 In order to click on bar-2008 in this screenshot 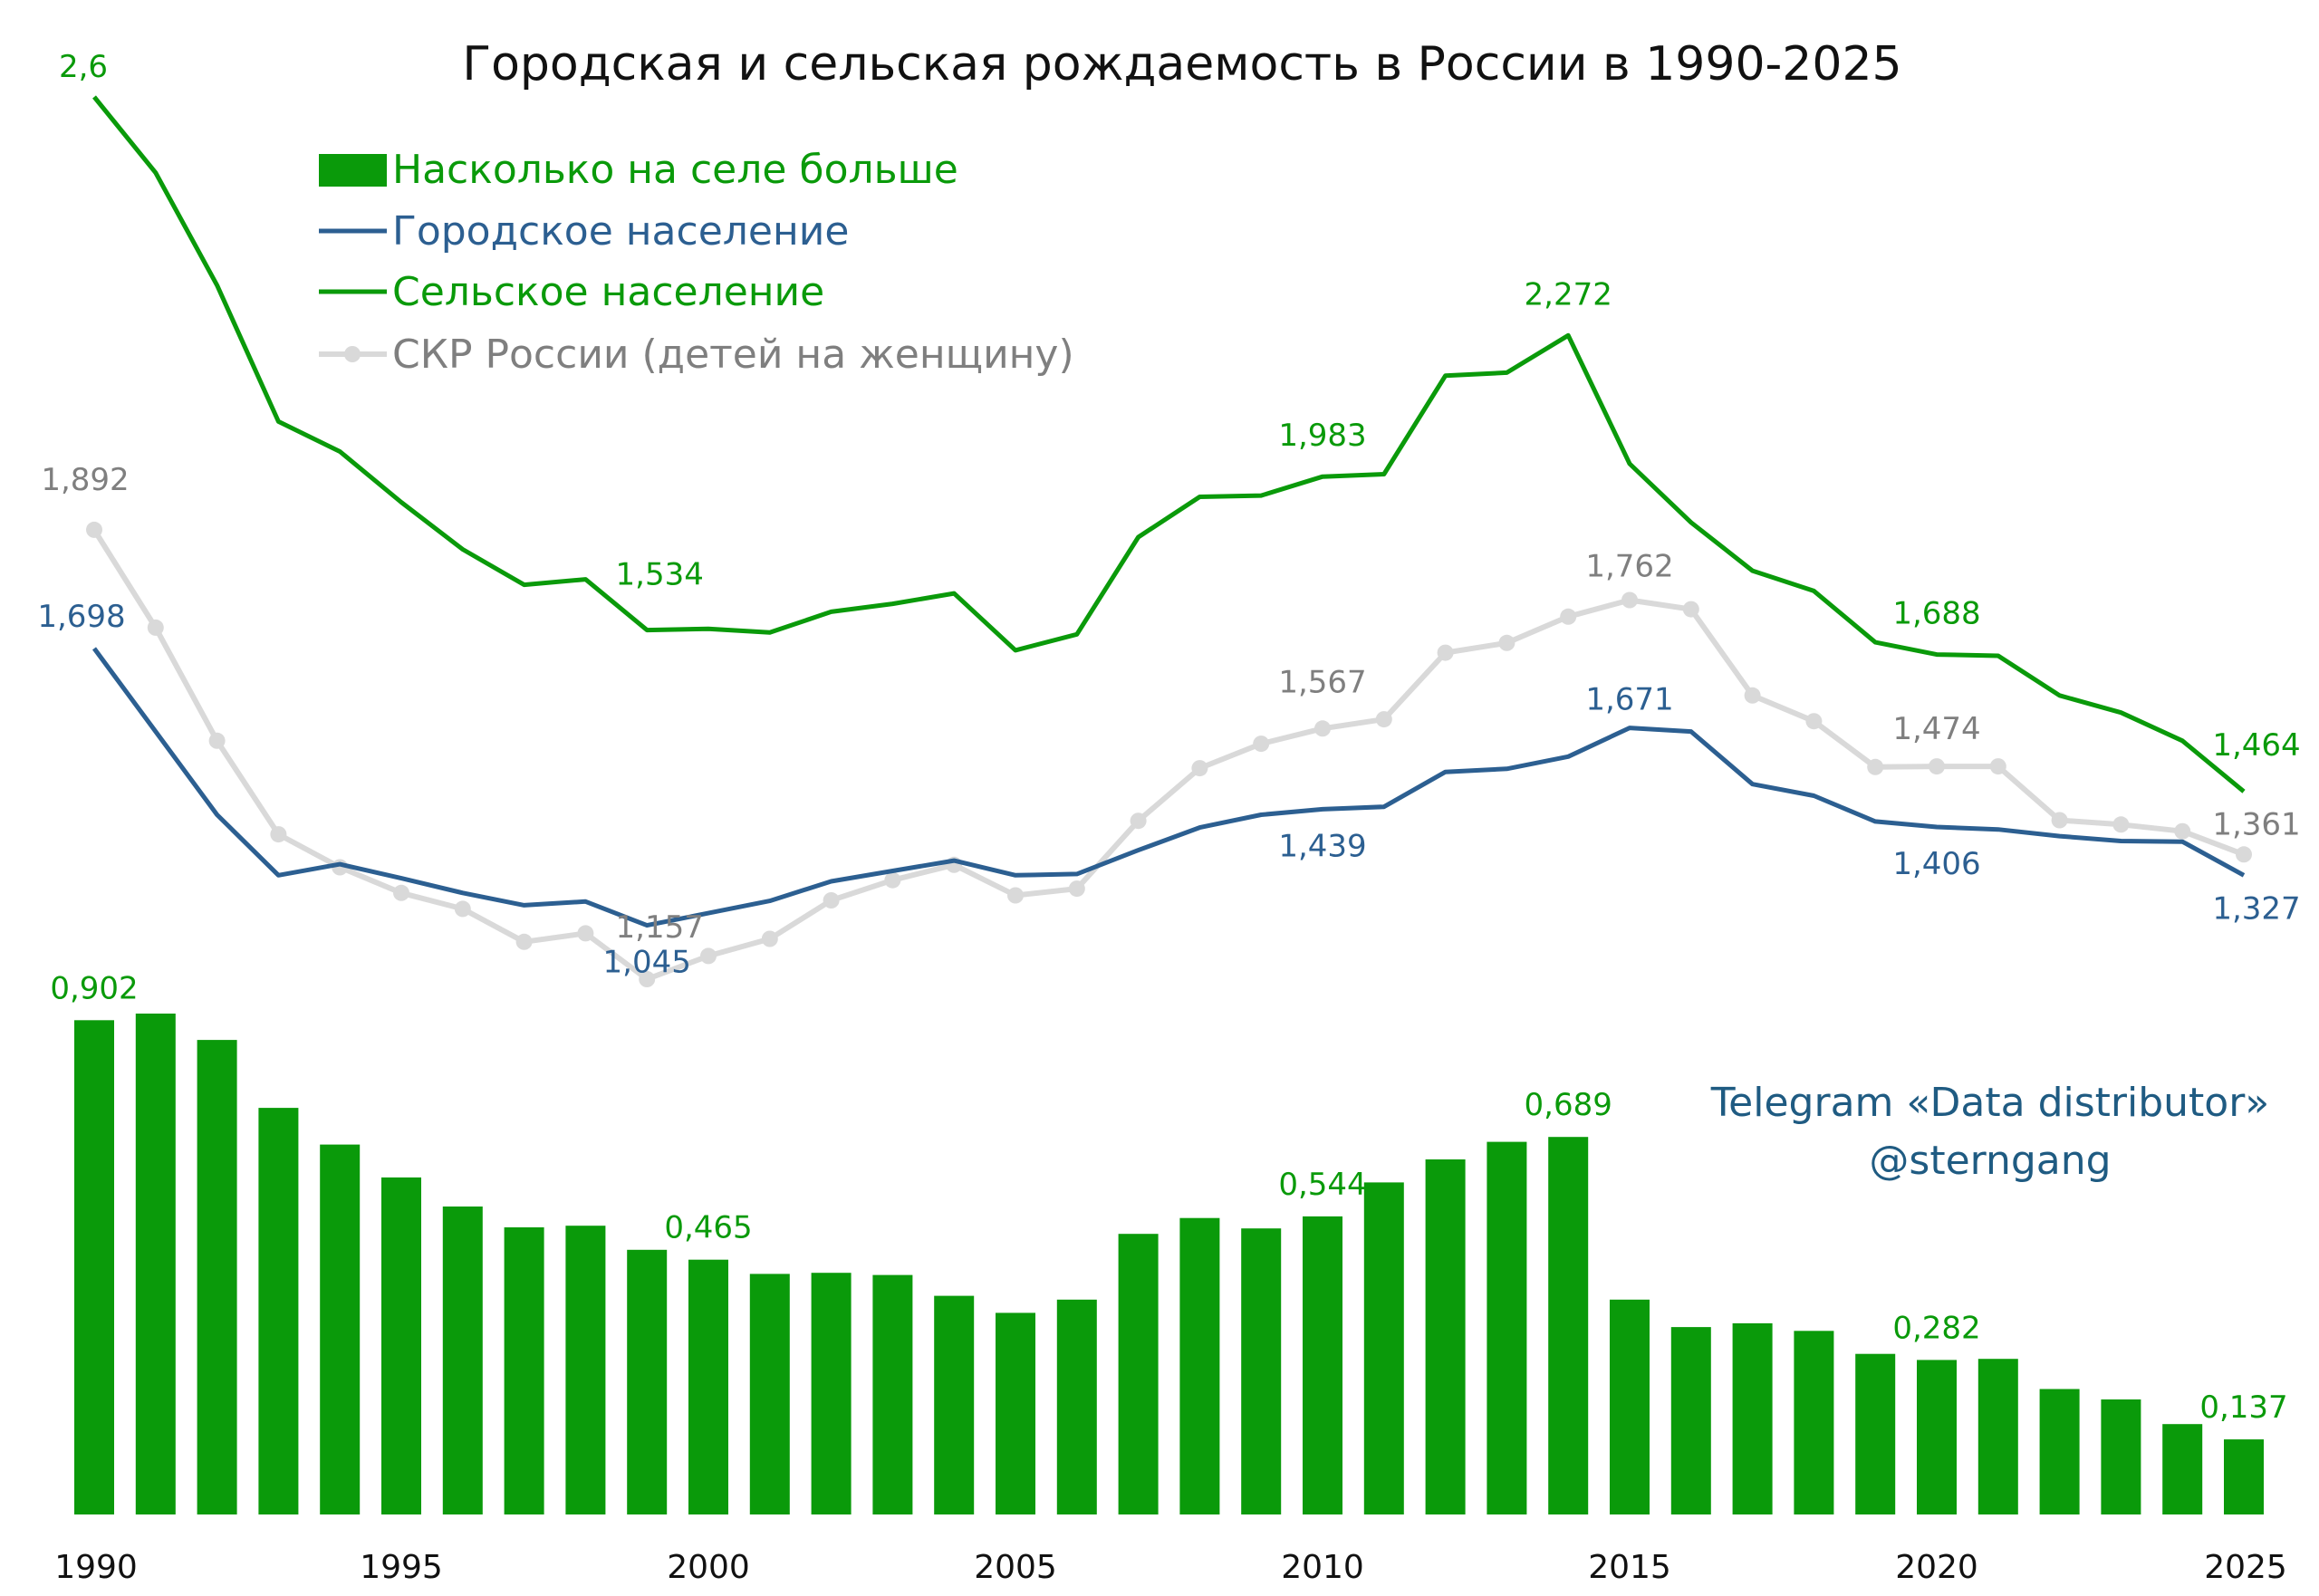, I will do `click(1199, 1365)`.